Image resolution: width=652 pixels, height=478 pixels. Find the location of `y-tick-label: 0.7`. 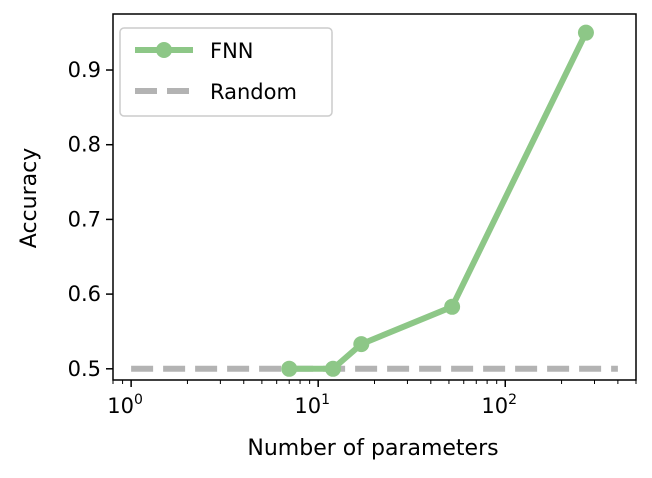

y-tick-label: 0.7 is located at coordinates (84, 219).